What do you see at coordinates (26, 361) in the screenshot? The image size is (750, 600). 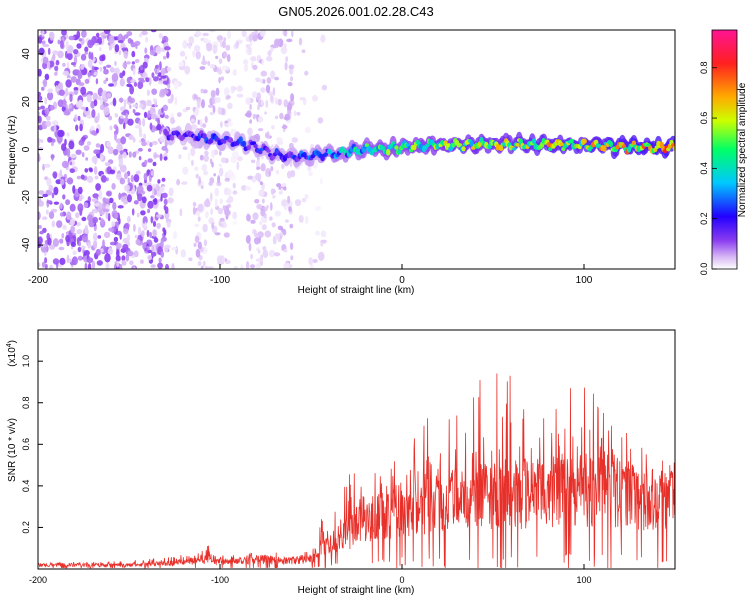 I see `y-tick-label: 1.0` at bounding box center [26, 361].